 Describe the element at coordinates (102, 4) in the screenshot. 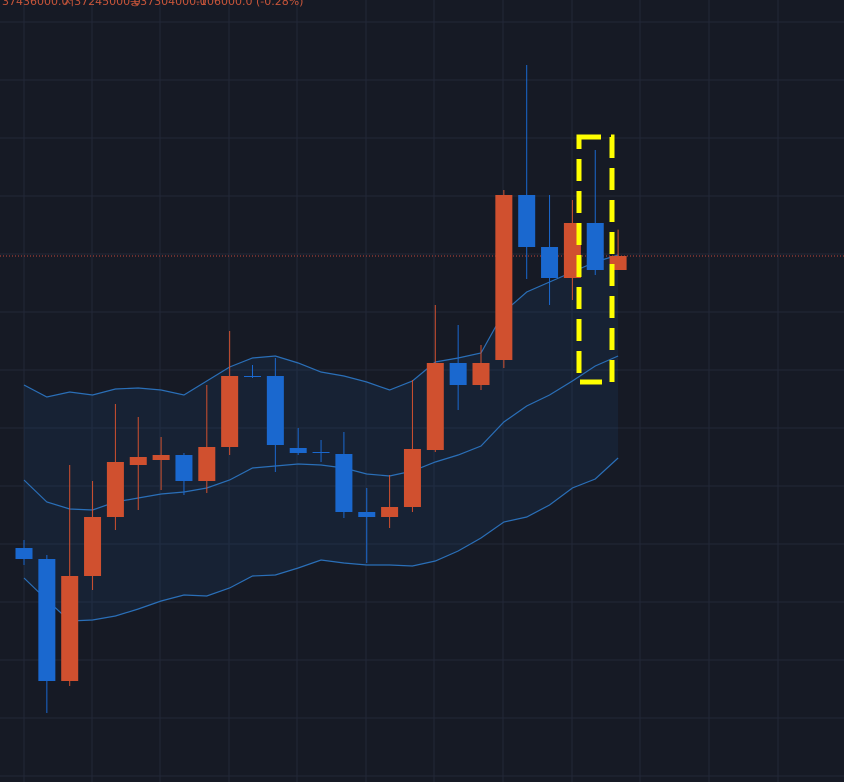

I see `header-item: 저37245000.0` at that location.